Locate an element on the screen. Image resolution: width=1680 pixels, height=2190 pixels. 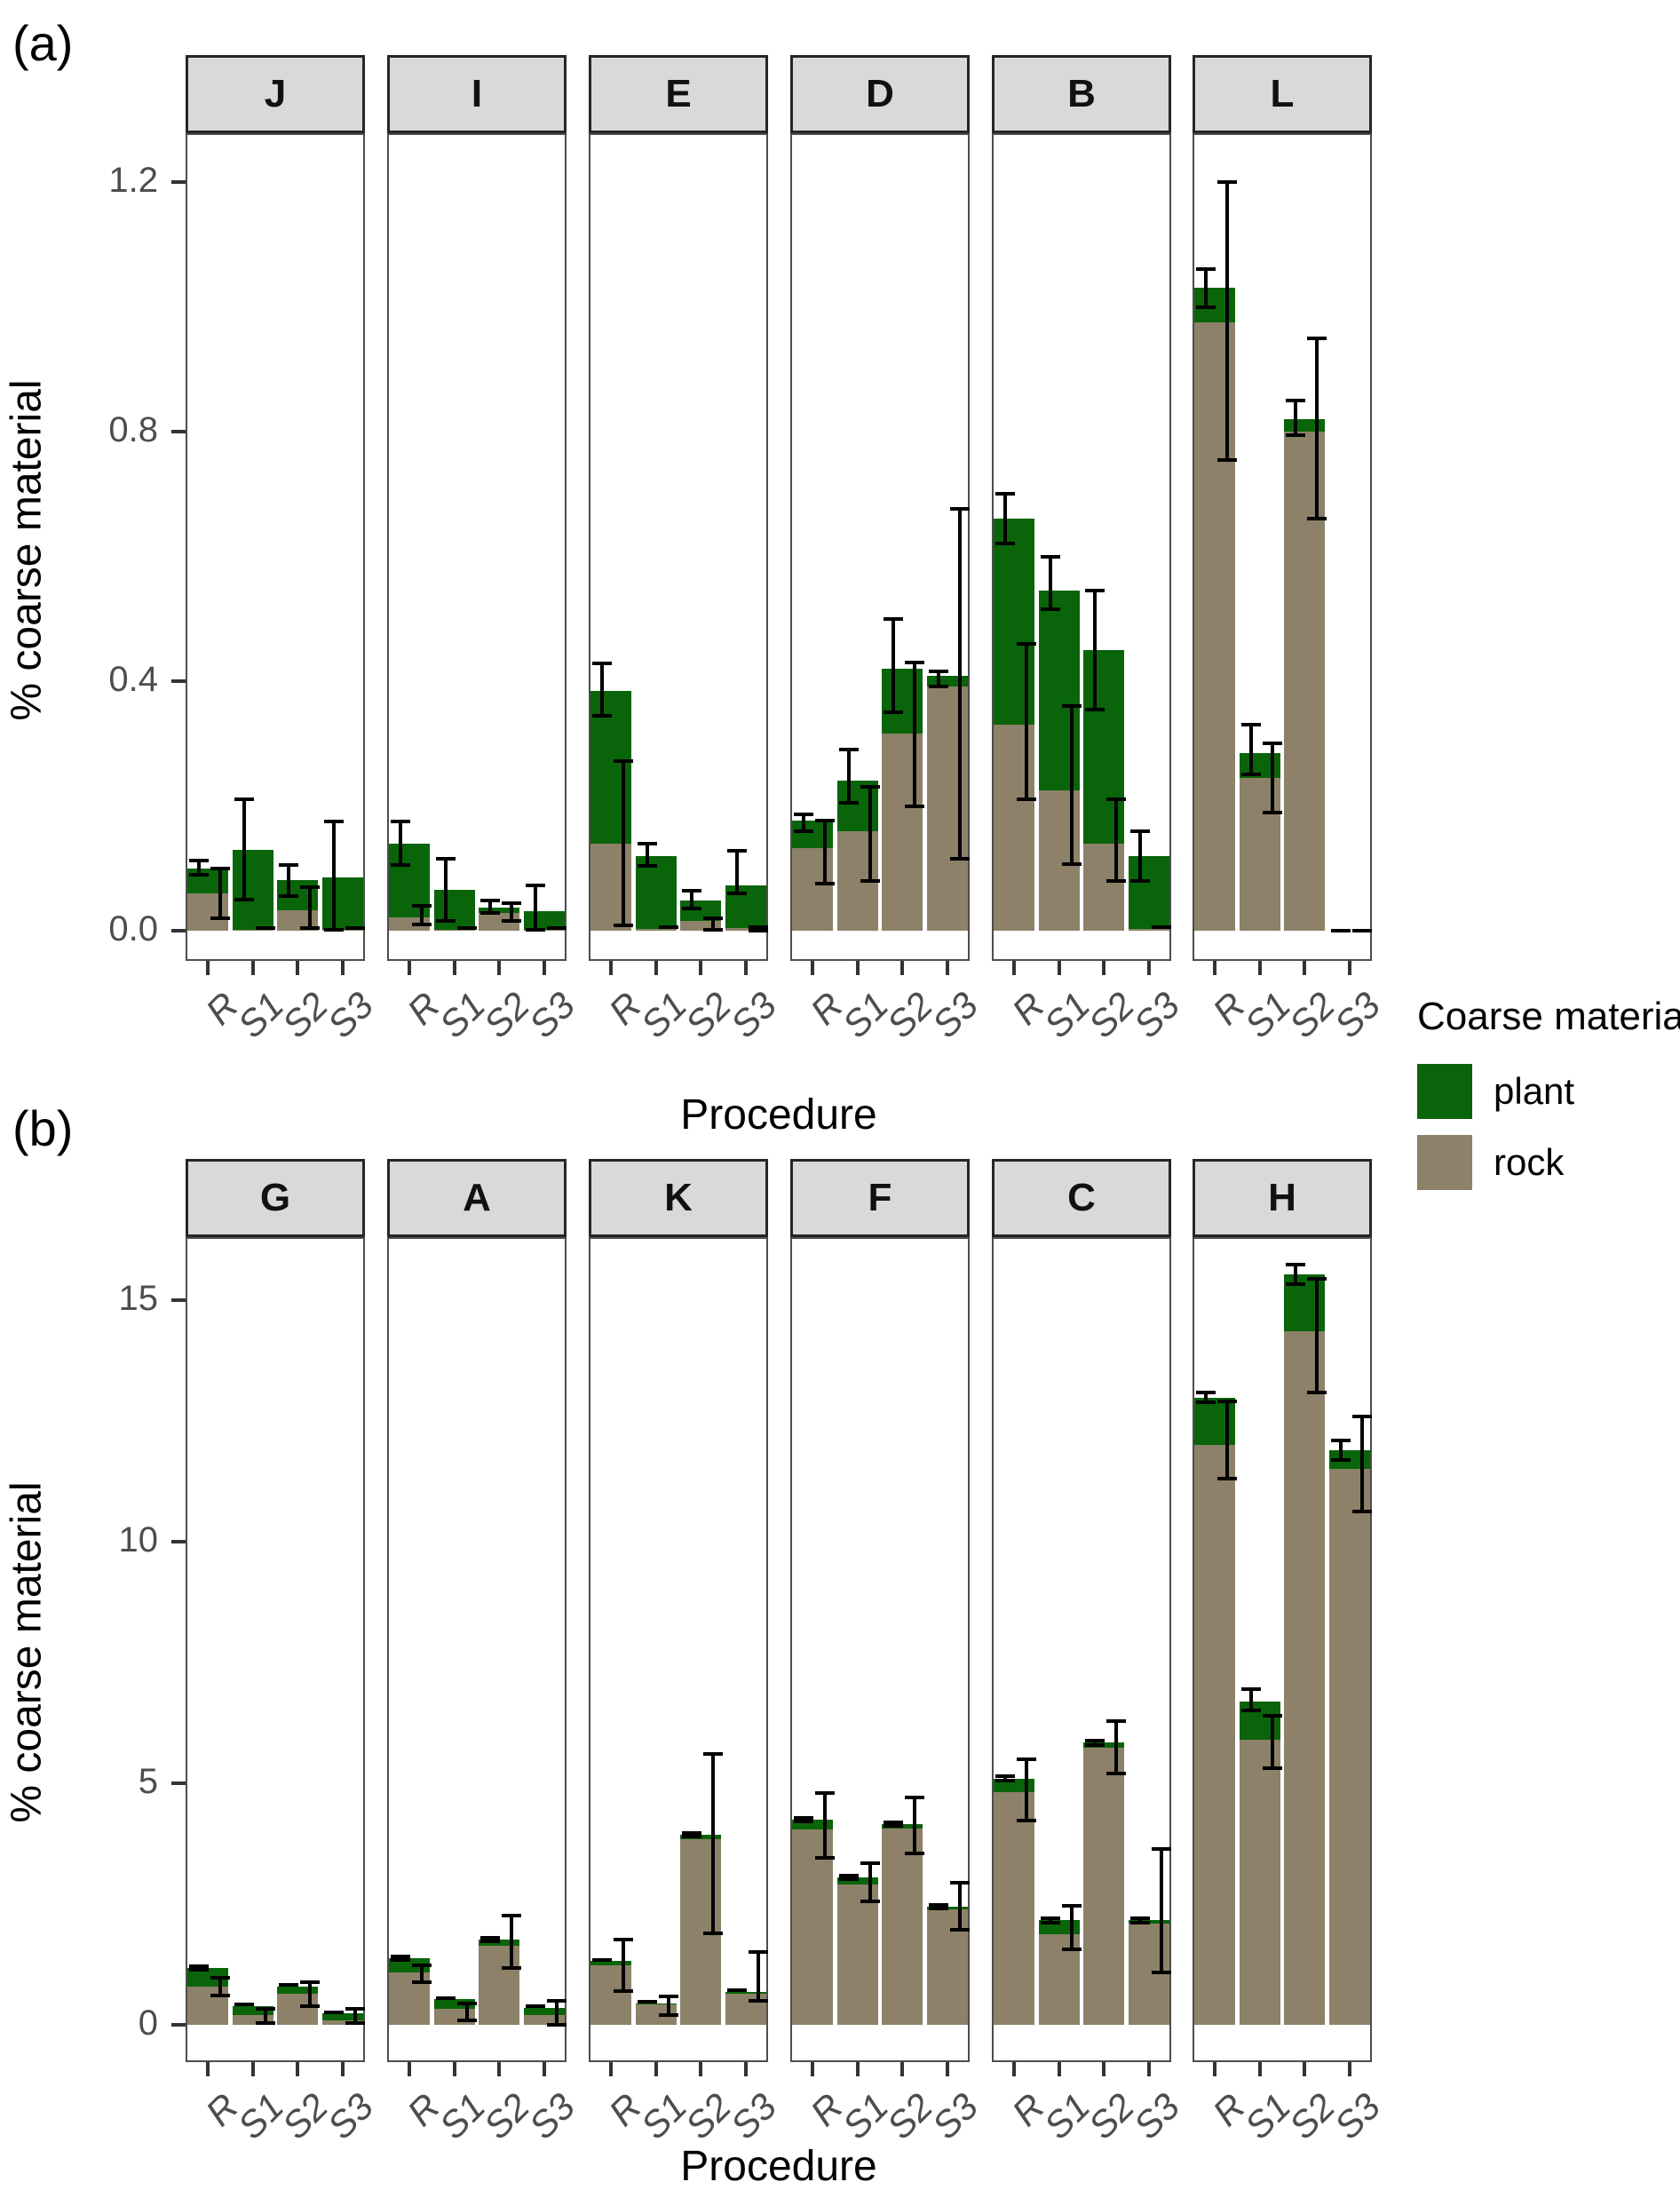
y-axis-title-panel-b: % coarse material is located at coordinates (27, 1652).